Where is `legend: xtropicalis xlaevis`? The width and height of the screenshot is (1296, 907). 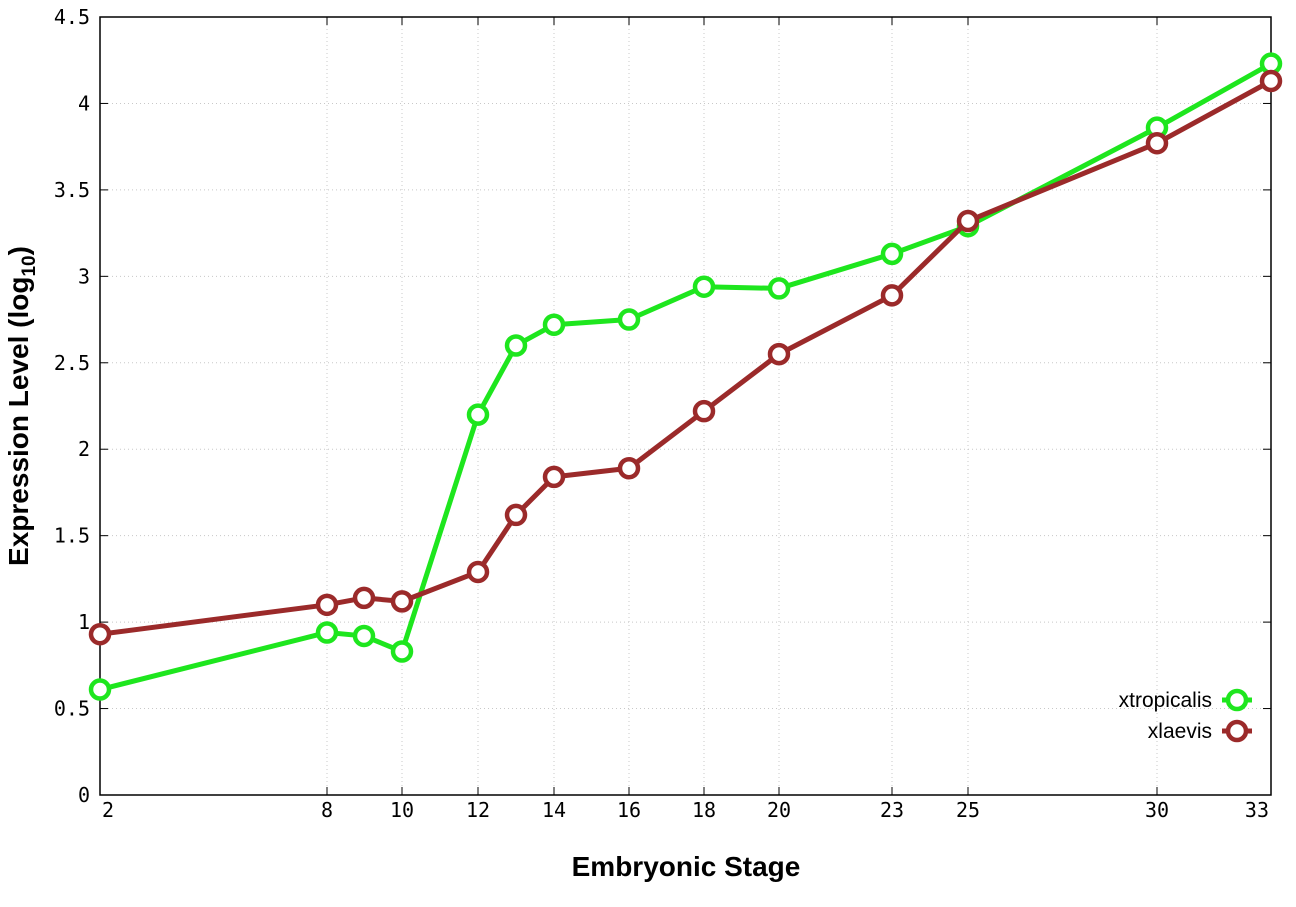 legend: xtropicalis xlaevis is located at coordinates (1185, 715).